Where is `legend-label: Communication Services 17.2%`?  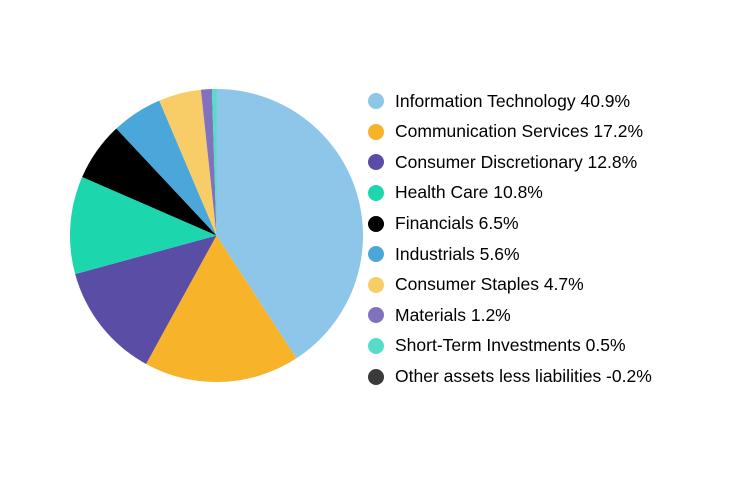 legend-label: Communication Services 17.2% is located at coordinates (519, 131).